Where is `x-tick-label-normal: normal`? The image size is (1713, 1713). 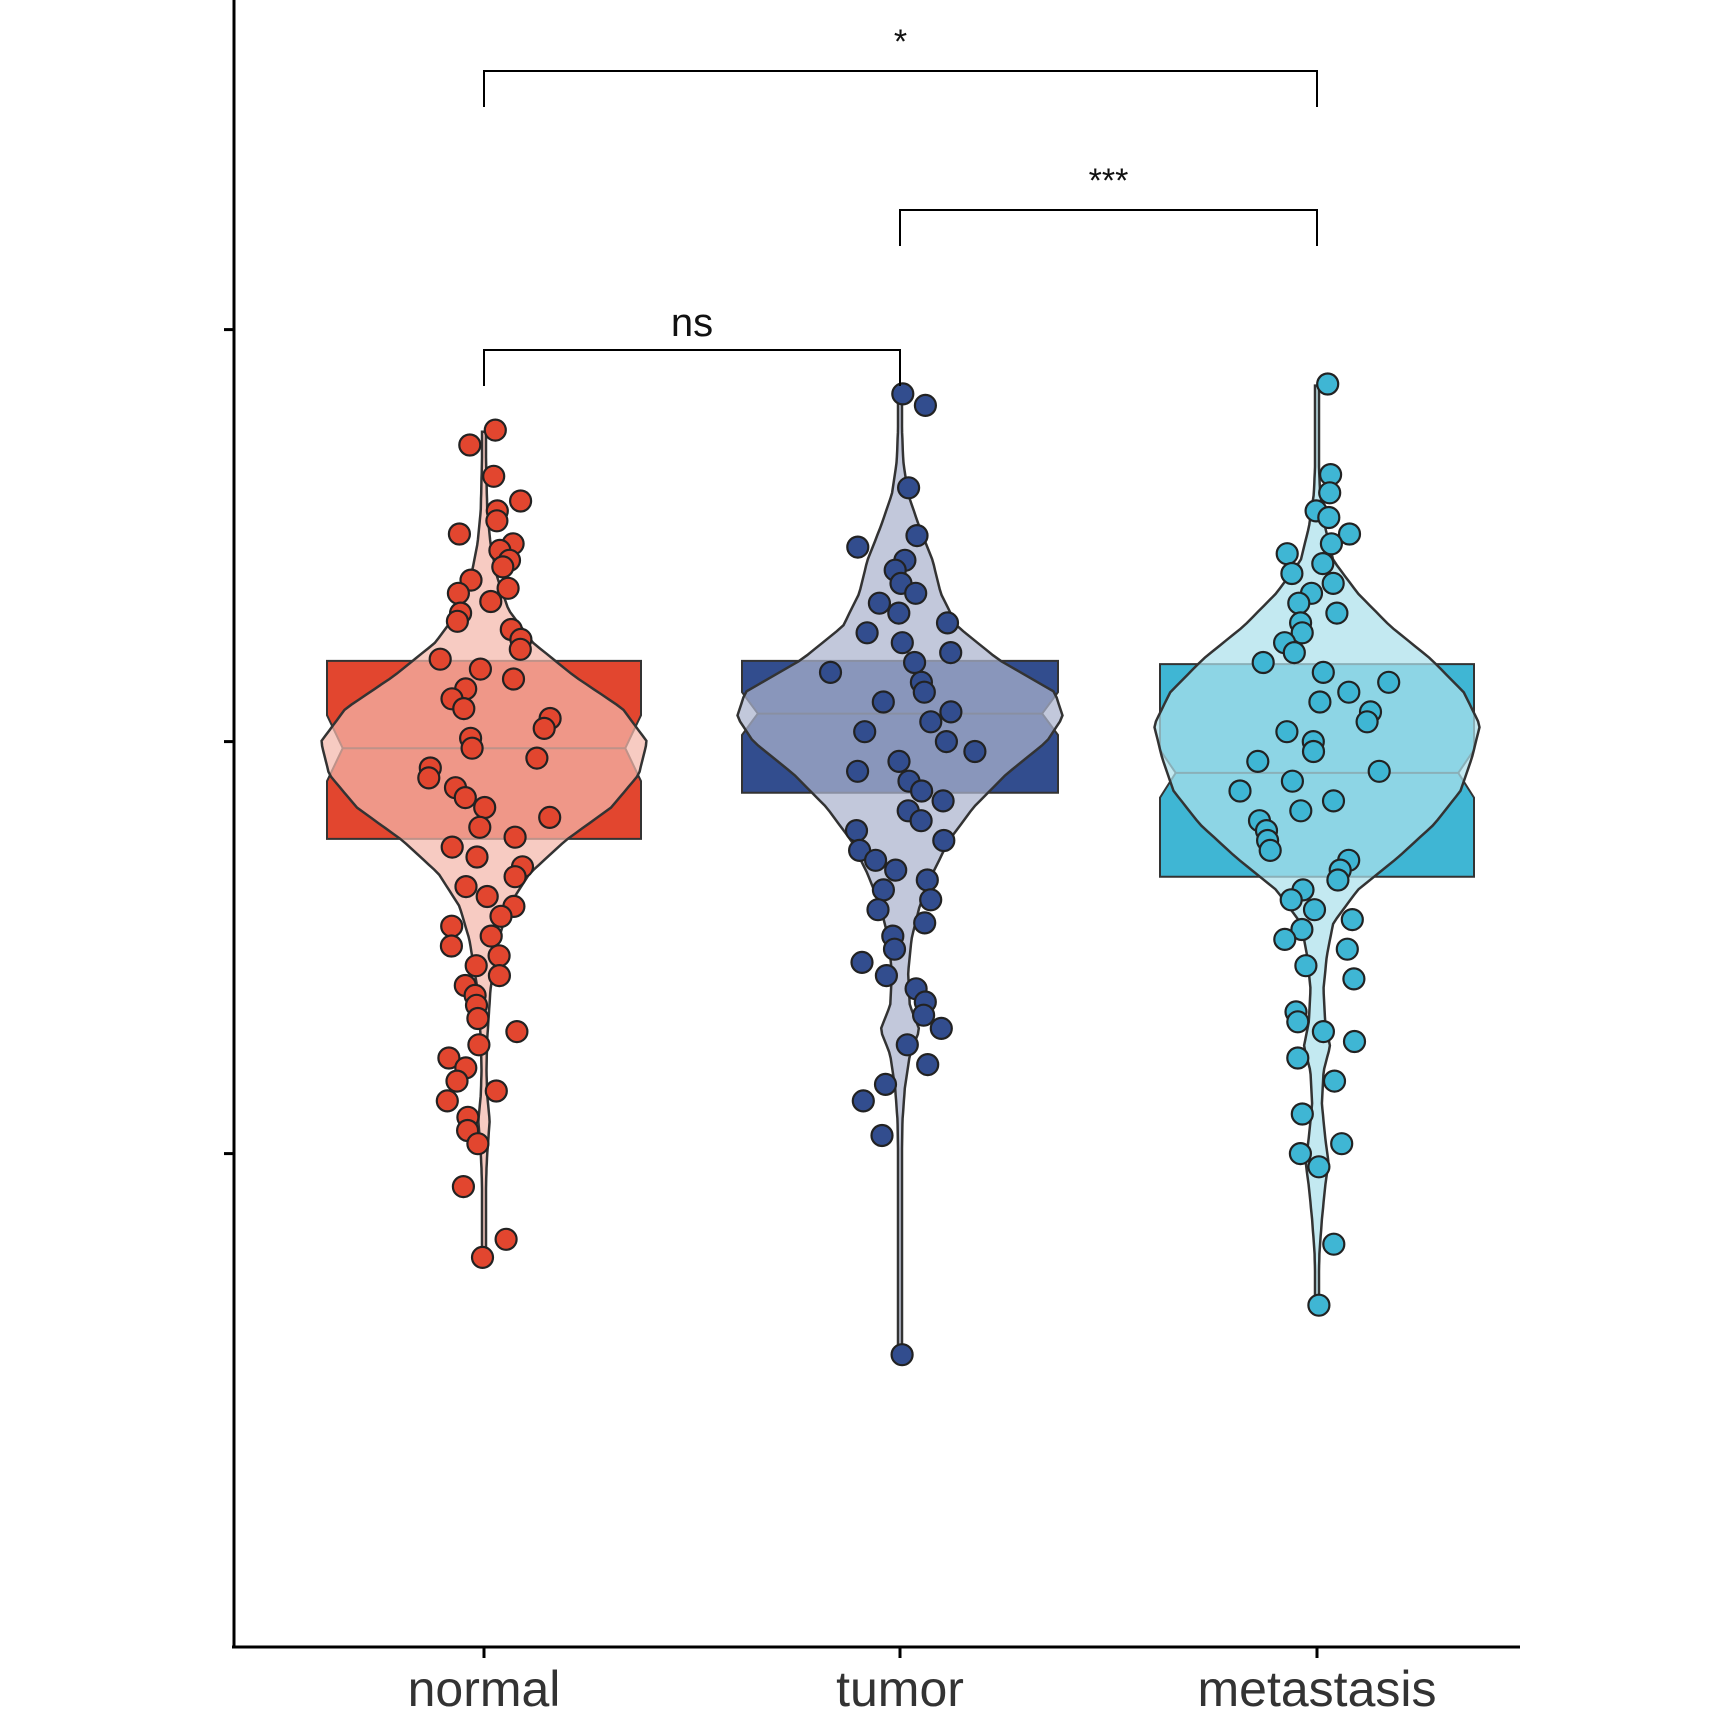 x-tick-label-normal: normal is located at coordinates (484, 1687).